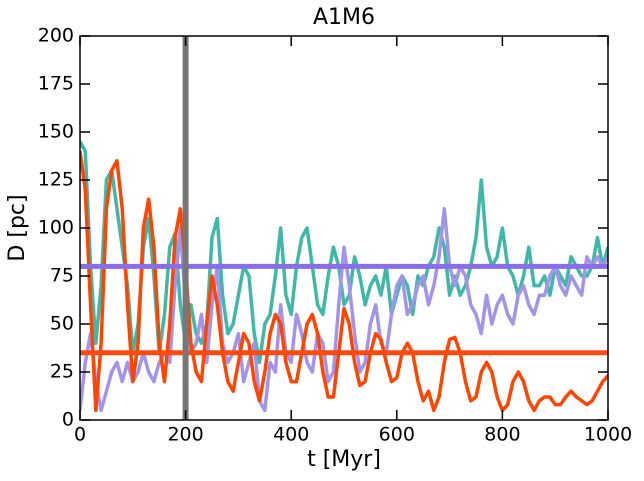 The width and height of the screenshot is (644, 481). Describe the element at coordinates (502, 435) in the screenshot. I see `x-tick-label: 800` at that location.